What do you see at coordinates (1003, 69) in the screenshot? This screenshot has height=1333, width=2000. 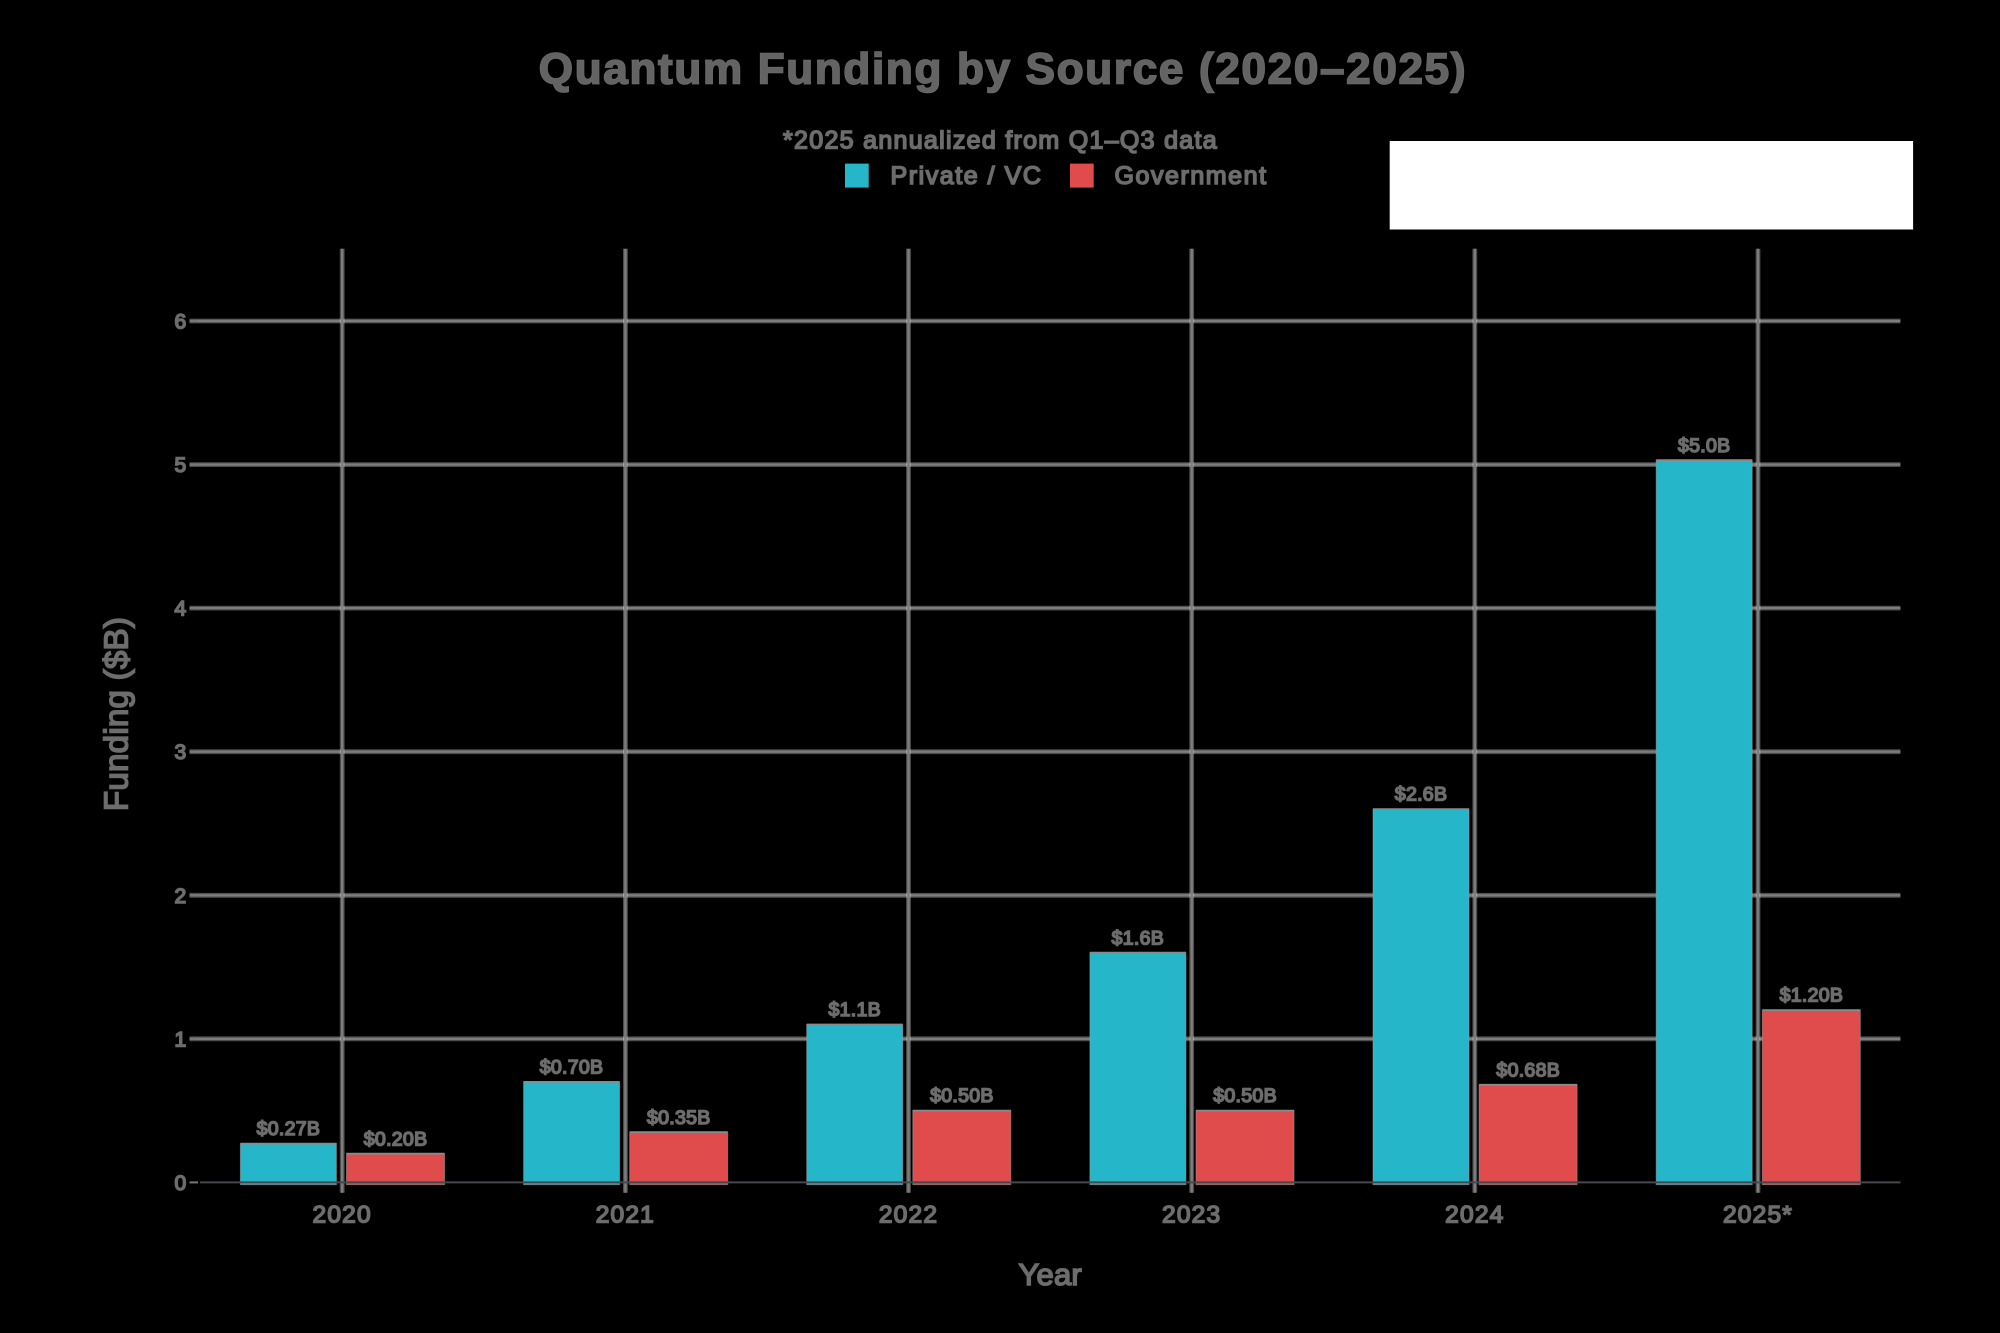 I see `svg-text:Quantum Funding by Source (202: Quantum Funding by Source (2020–2025)` at bounding box center [1003, 69].